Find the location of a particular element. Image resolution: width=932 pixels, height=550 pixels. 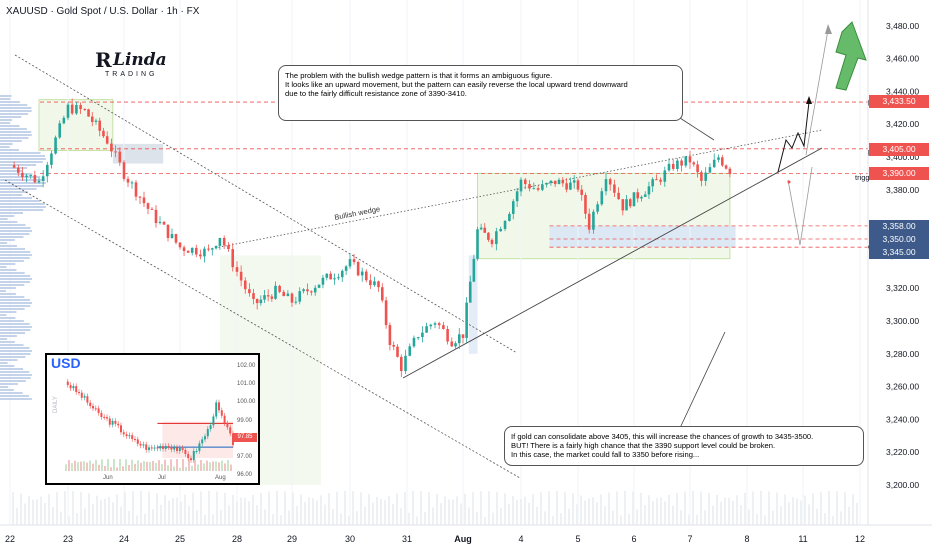

y-tick-label: 3,380.00 is located at coordinates (902, 190).